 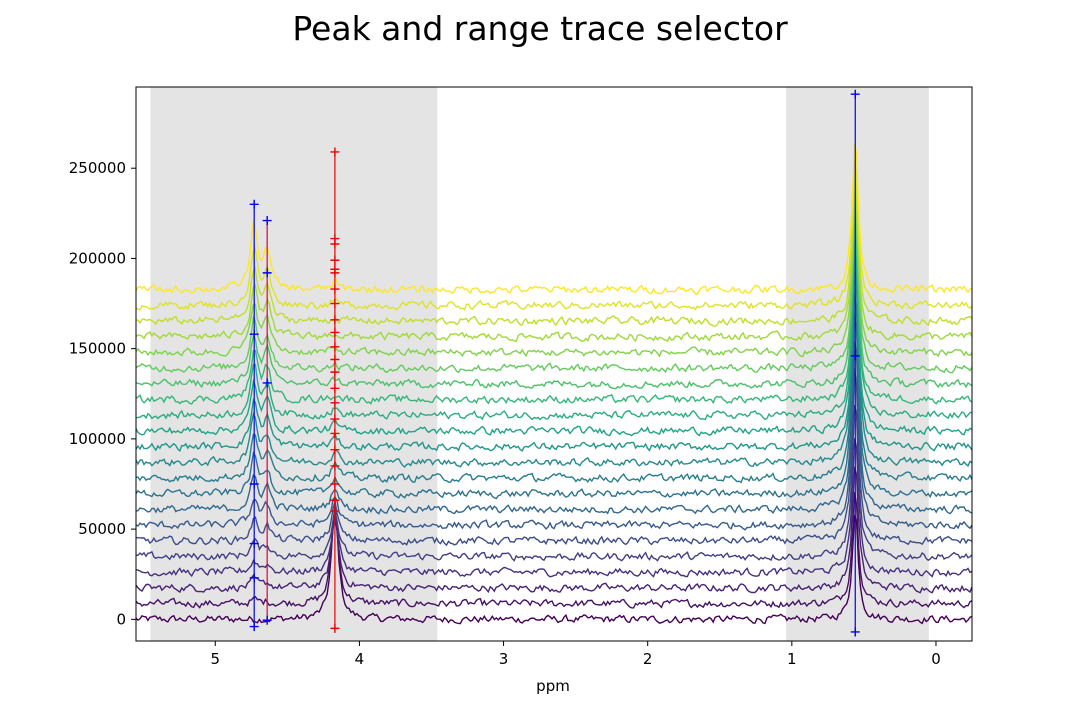 I want to click on x-axis: 5 4 3 2 1 0, so click(x=576, y=654).